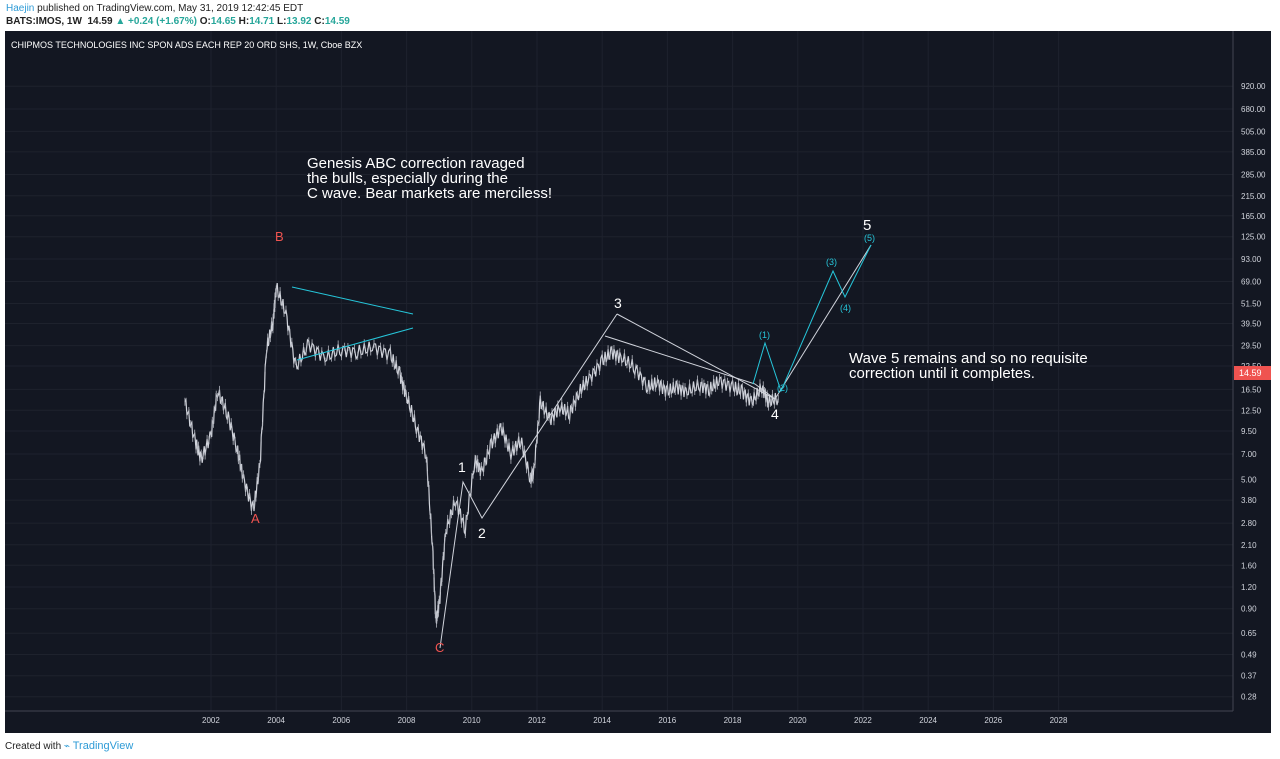 The height and width of the screenshot is (759, 1280). What do you see at coordinates (1249, 633) in the screenshot?
I see `y-tick-label: 0.65` at bounding box center [1249, 633].